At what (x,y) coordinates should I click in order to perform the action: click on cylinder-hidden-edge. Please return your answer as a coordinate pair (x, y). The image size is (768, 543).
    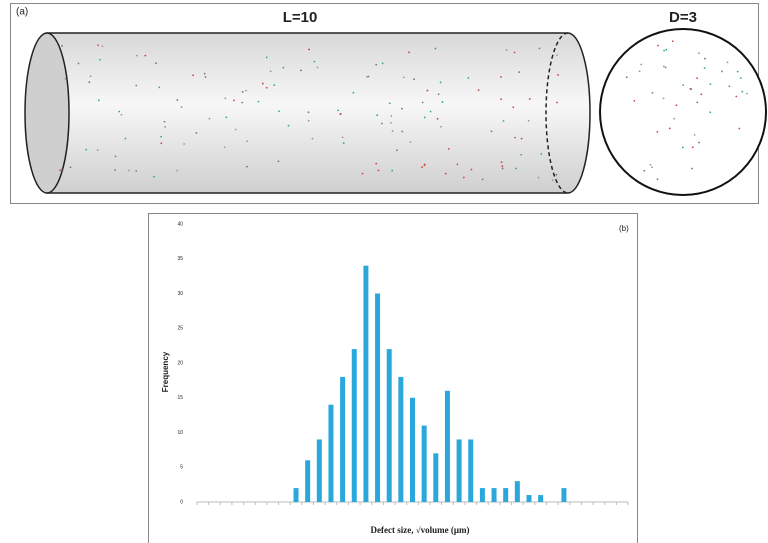
    Looking at the image, I should click on (557, 113).